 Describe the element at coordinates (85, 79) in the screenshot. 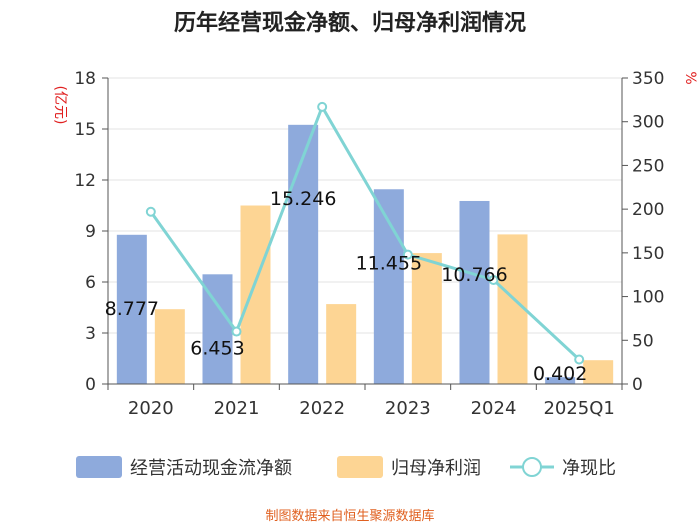

I see `left-tick-label: 18` at that location.